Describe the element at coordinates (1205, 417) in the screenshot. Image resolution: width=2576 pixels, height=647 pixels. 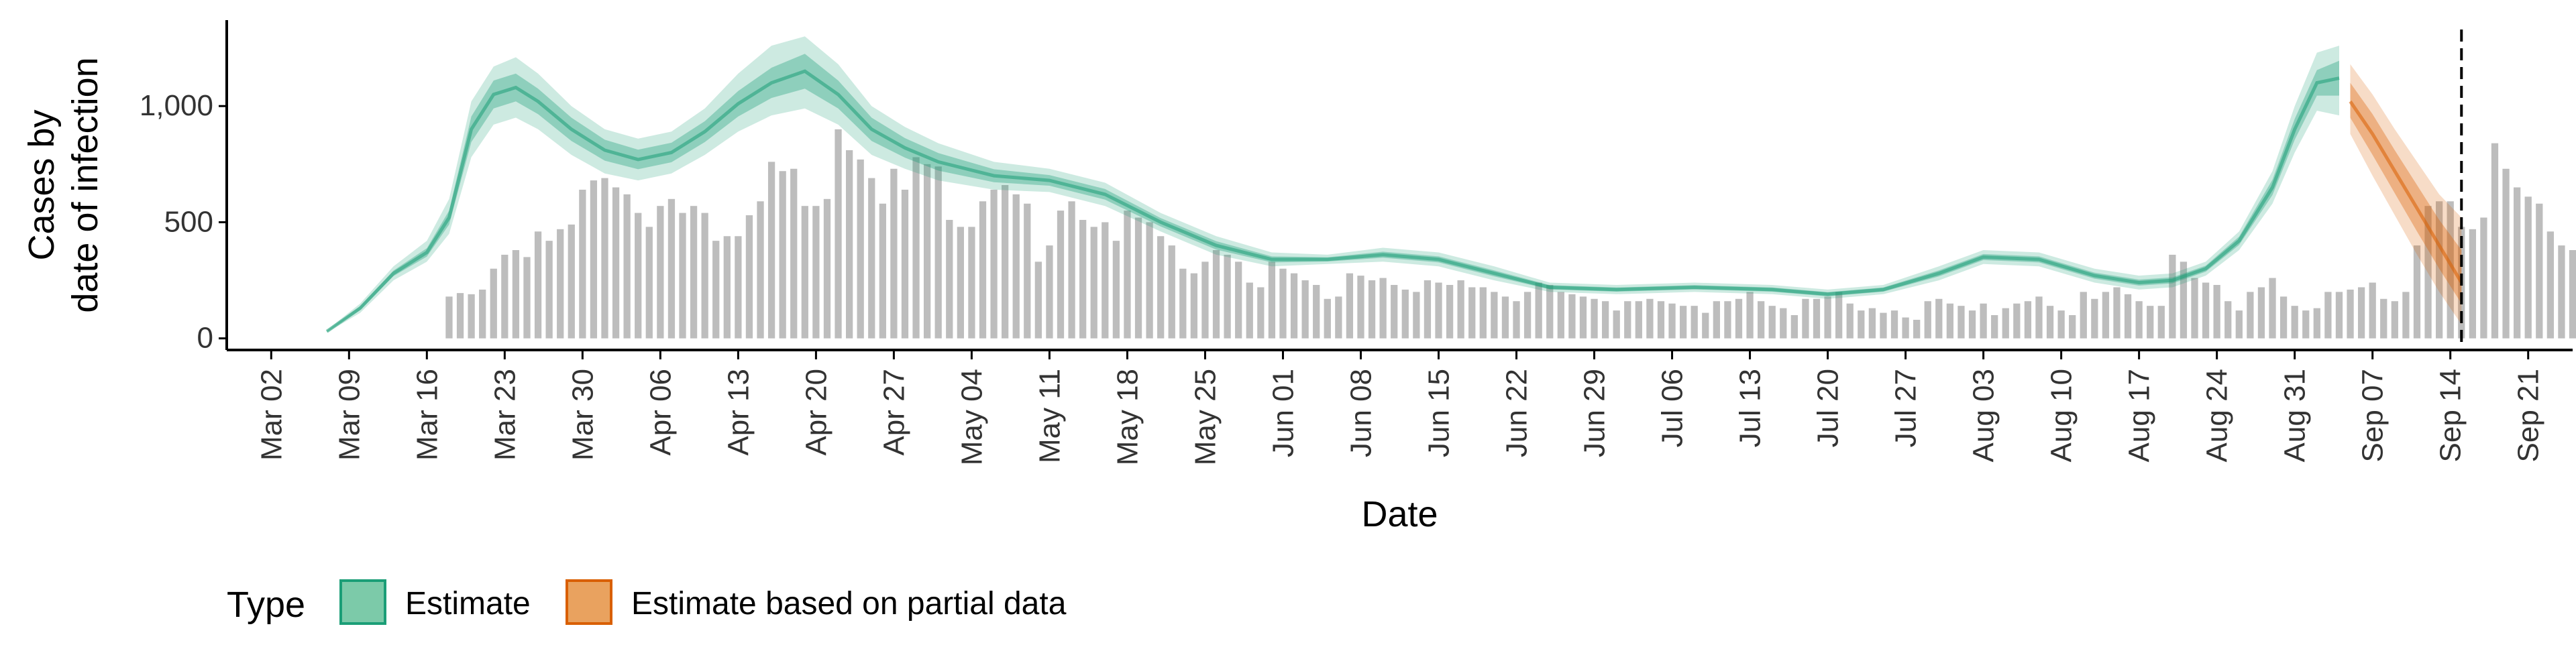
I see `x-tick-label: May 25` at that location.